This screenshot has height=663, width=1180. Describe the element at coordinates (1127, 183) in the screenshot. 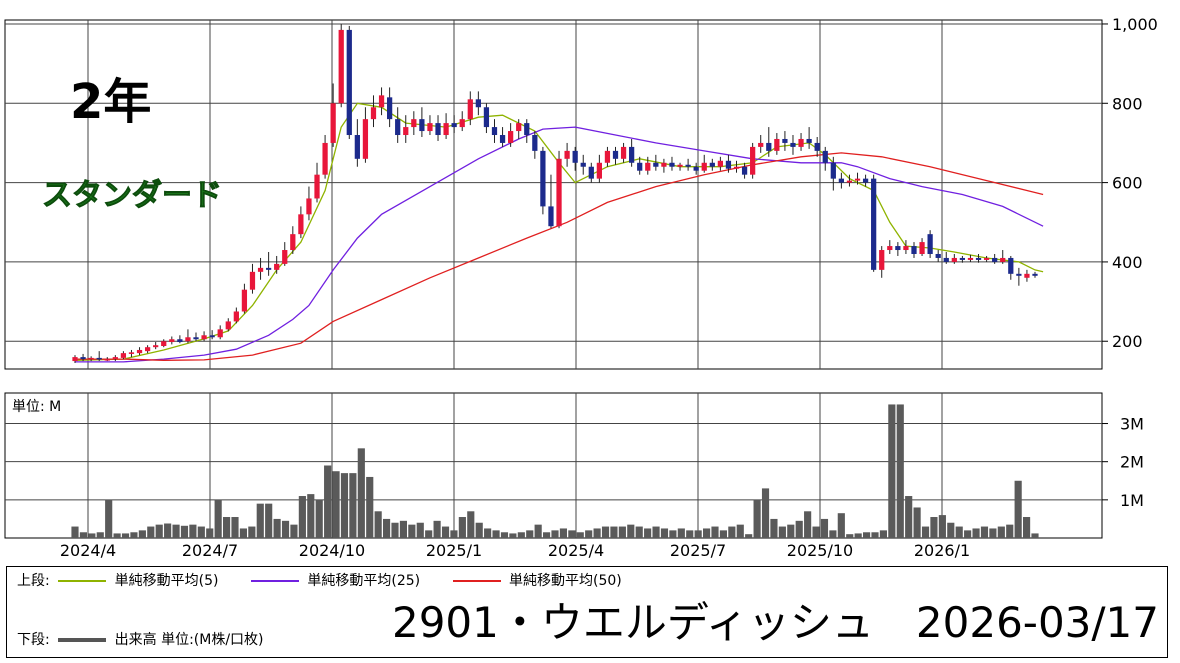

I see `price-tick-label: 600` at that location.